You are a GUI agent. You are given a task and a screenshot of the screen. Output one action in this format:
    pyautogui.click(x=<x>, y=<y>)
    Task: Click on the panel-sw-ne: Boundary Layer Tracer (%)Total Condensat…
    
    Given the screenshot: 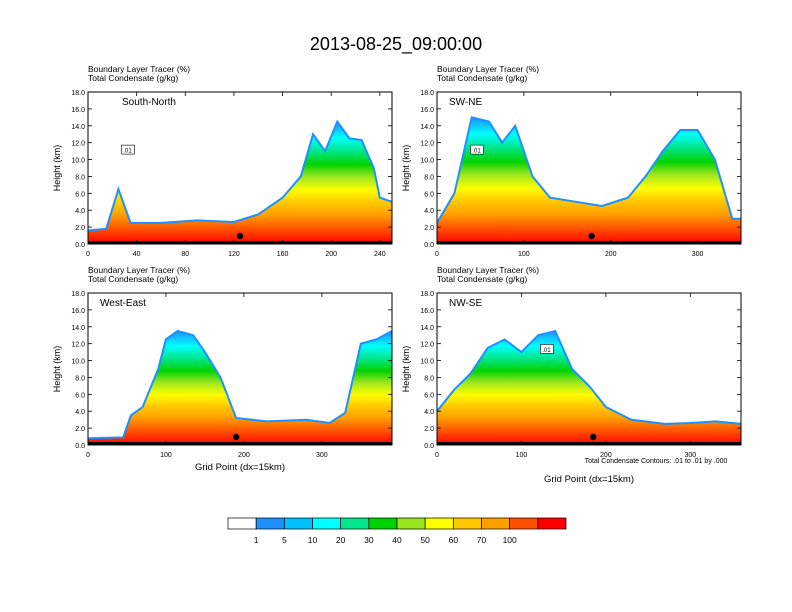 What is the action you would take?
    pyautogui.click(x=571, y=161)
    